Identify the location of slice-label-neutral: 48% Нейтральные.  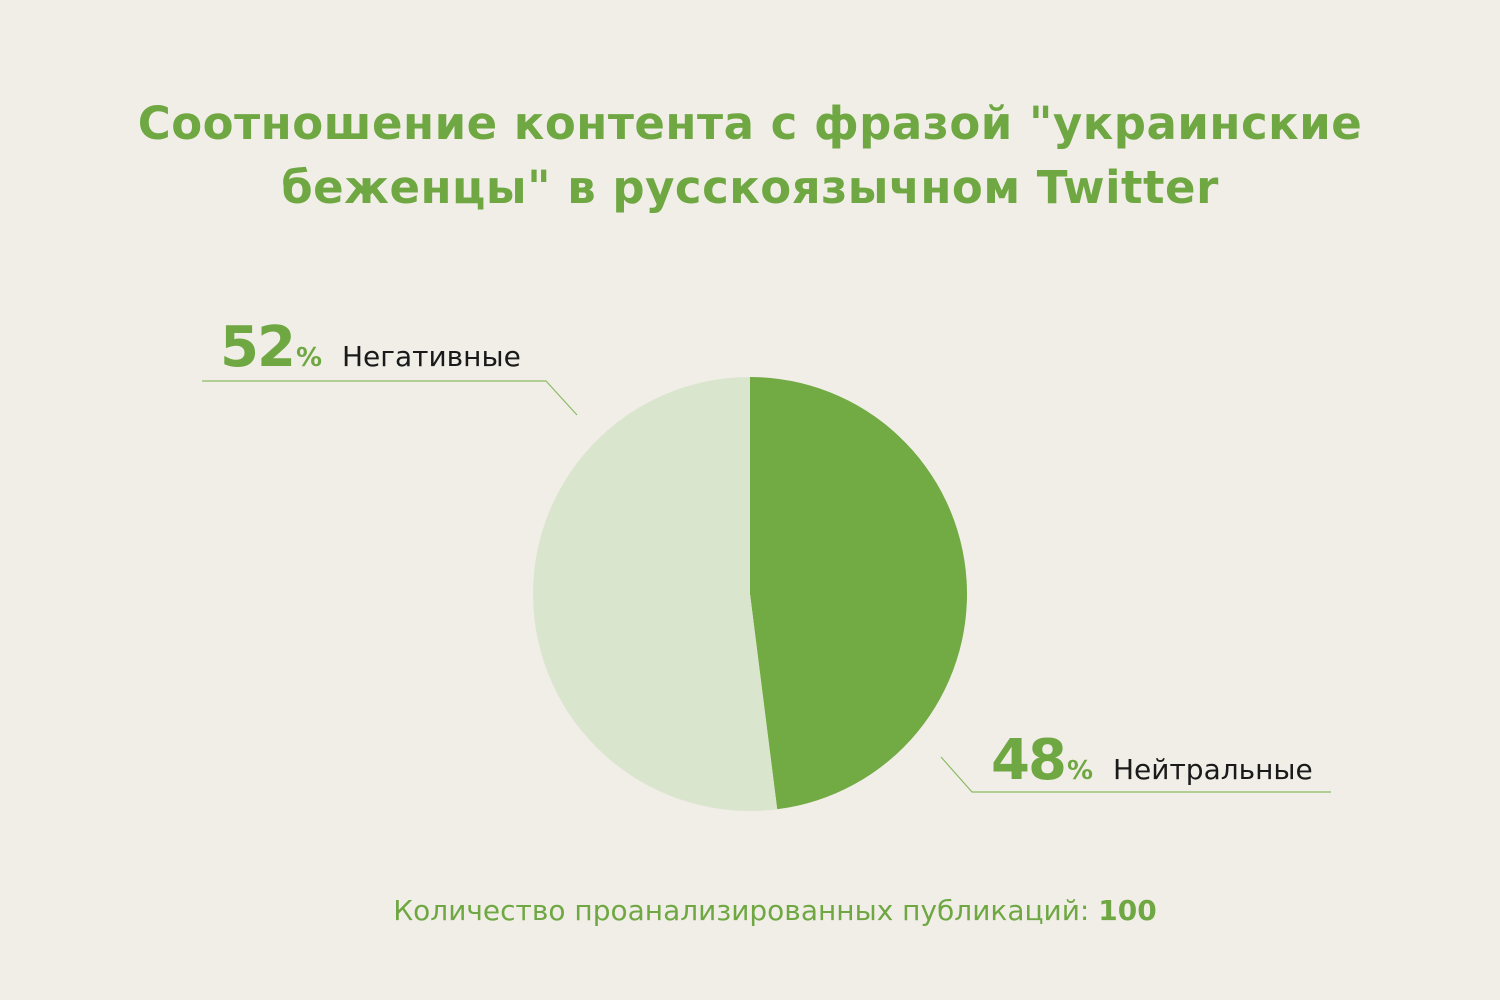
(1152, 760).